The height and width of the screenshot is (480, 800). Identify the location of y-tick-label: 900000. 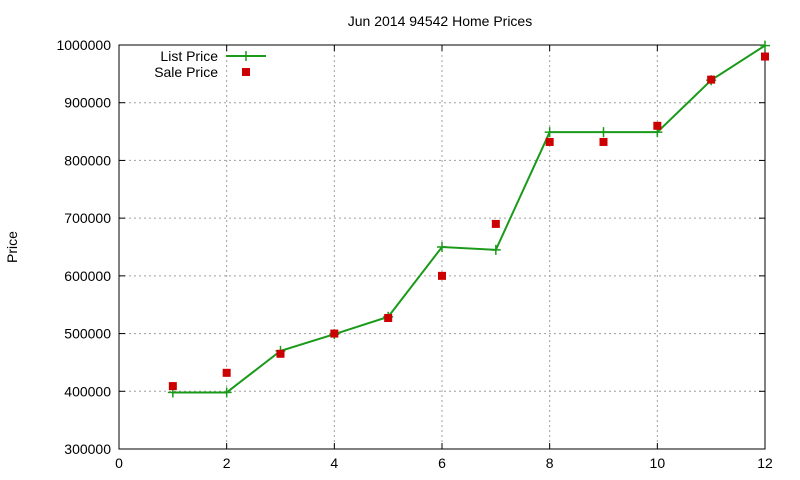
(87, 103).